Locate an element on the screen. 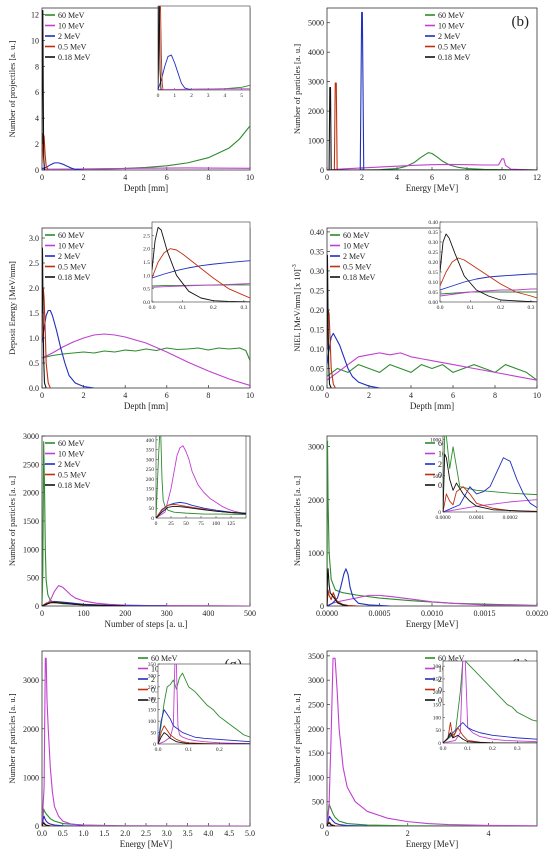  y-tick-label: 1.0 is located at coordinates (34, 338).